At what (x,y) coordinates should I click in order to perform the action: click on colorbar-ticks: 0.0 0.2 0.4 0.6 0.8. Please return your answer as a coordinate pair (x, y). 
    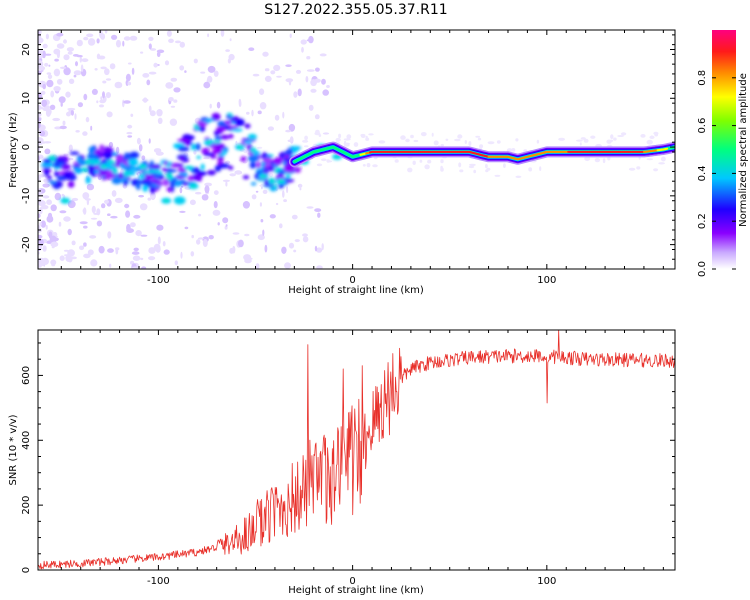
    Looking at the image, I should click on (716, 173).